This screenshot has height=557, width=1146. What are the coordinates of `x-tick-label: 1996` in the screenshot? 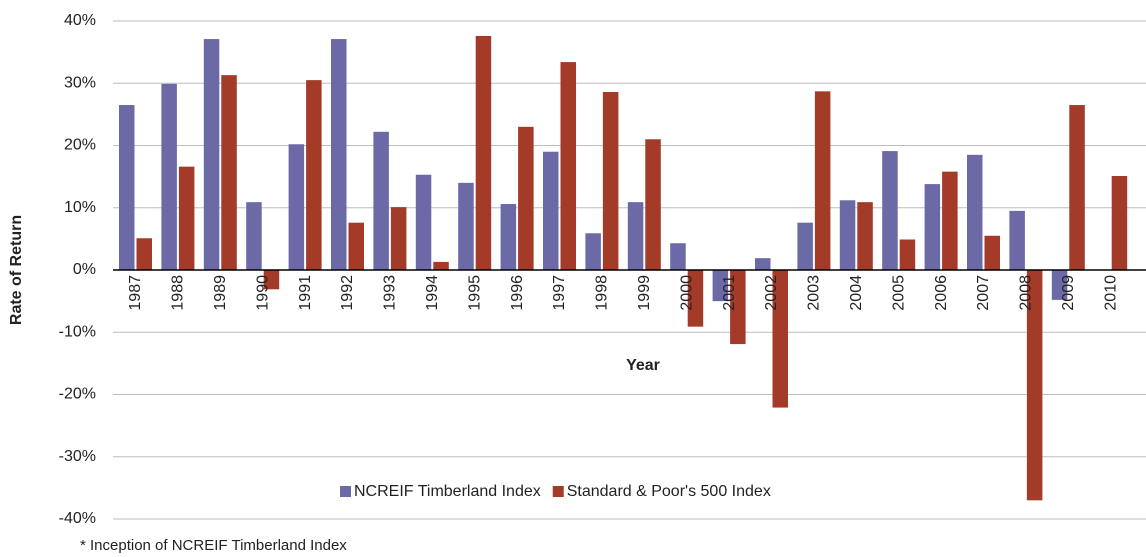 It's located at (517, 293).